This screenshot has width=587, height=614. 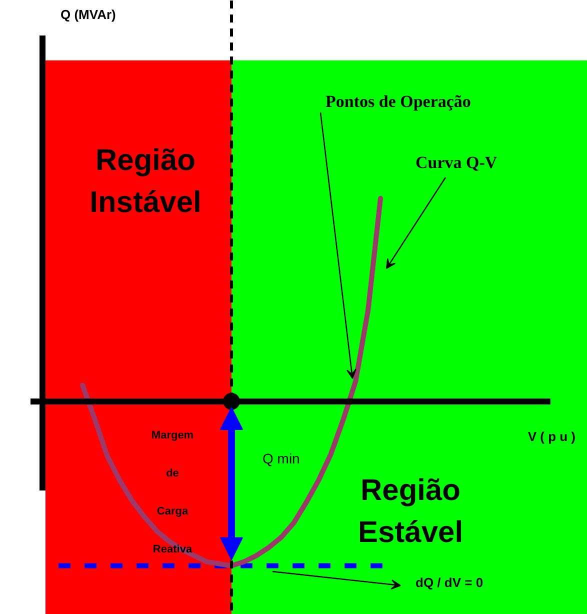 What do you see at coordinates (398, 101) in the screenshot?
I see `text: Pontos de Operação` at bounding box center [398, 101].